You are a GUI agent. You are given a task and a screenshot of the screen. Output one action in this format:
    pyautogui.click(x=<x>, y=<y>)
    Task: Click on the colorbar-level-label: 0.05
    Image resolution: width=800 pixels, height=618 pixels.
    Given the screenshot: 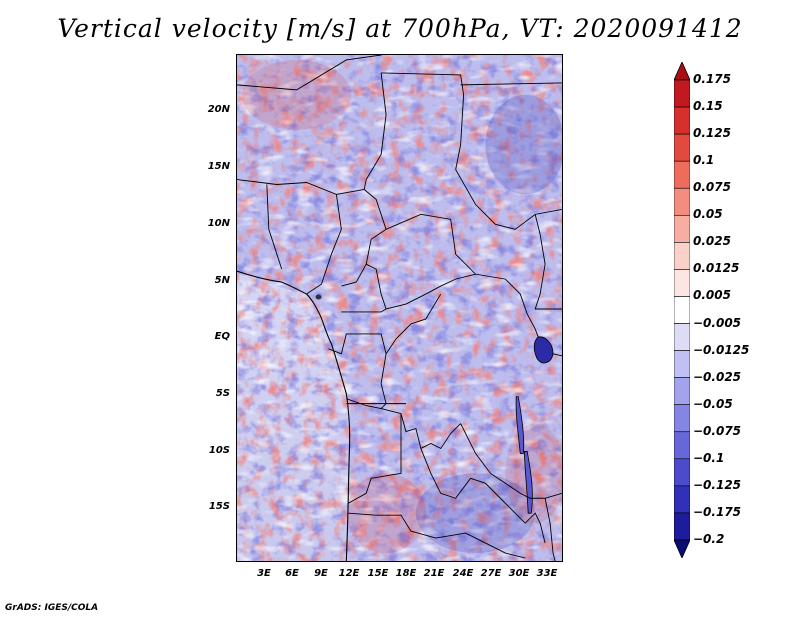 What is the action you would take?
    pyautogui.click(x=708, y=214)
    